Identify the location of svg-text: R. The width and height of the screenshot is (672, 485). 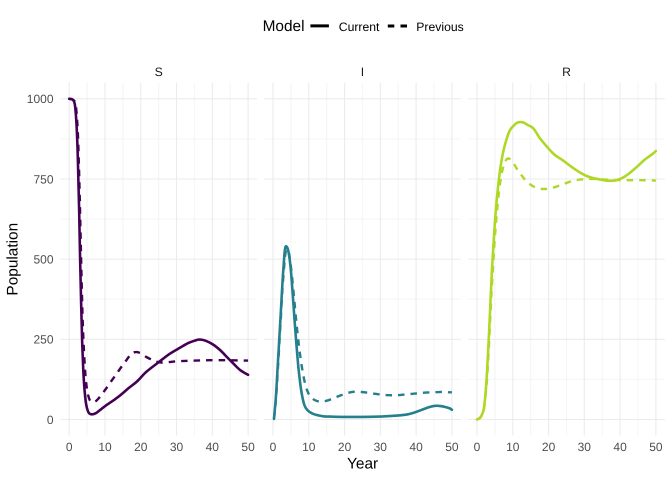
(566, 72).